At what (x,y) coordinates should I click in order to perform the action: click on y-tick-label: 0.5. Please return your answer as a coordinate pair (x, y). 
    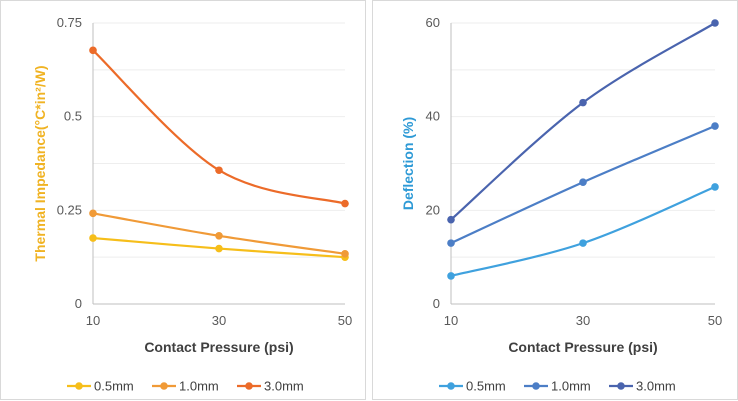
    Looking at the image, I should click on (73, 116).